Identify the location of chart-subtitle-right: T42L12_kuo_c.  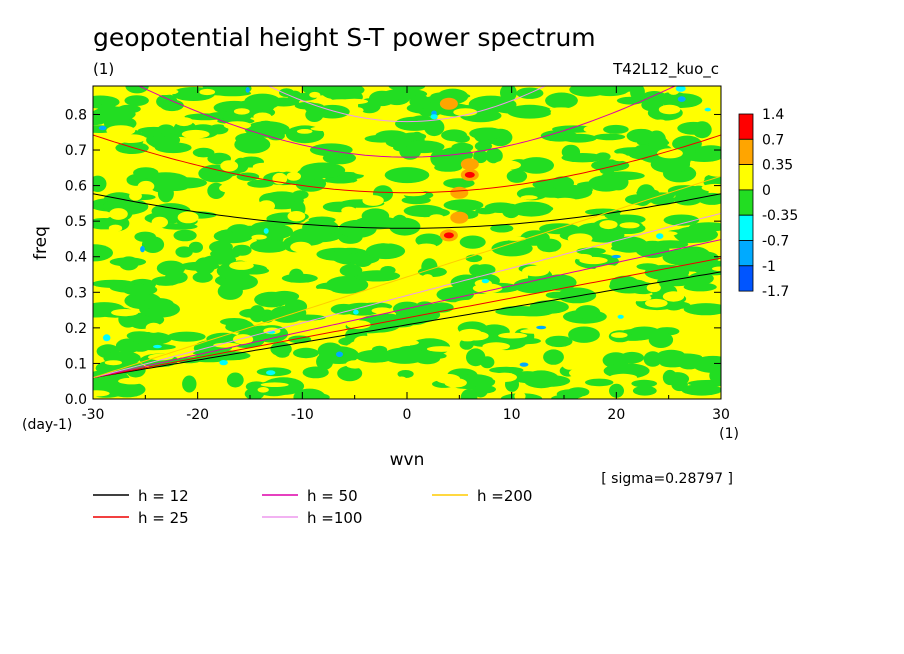
(665, 69).